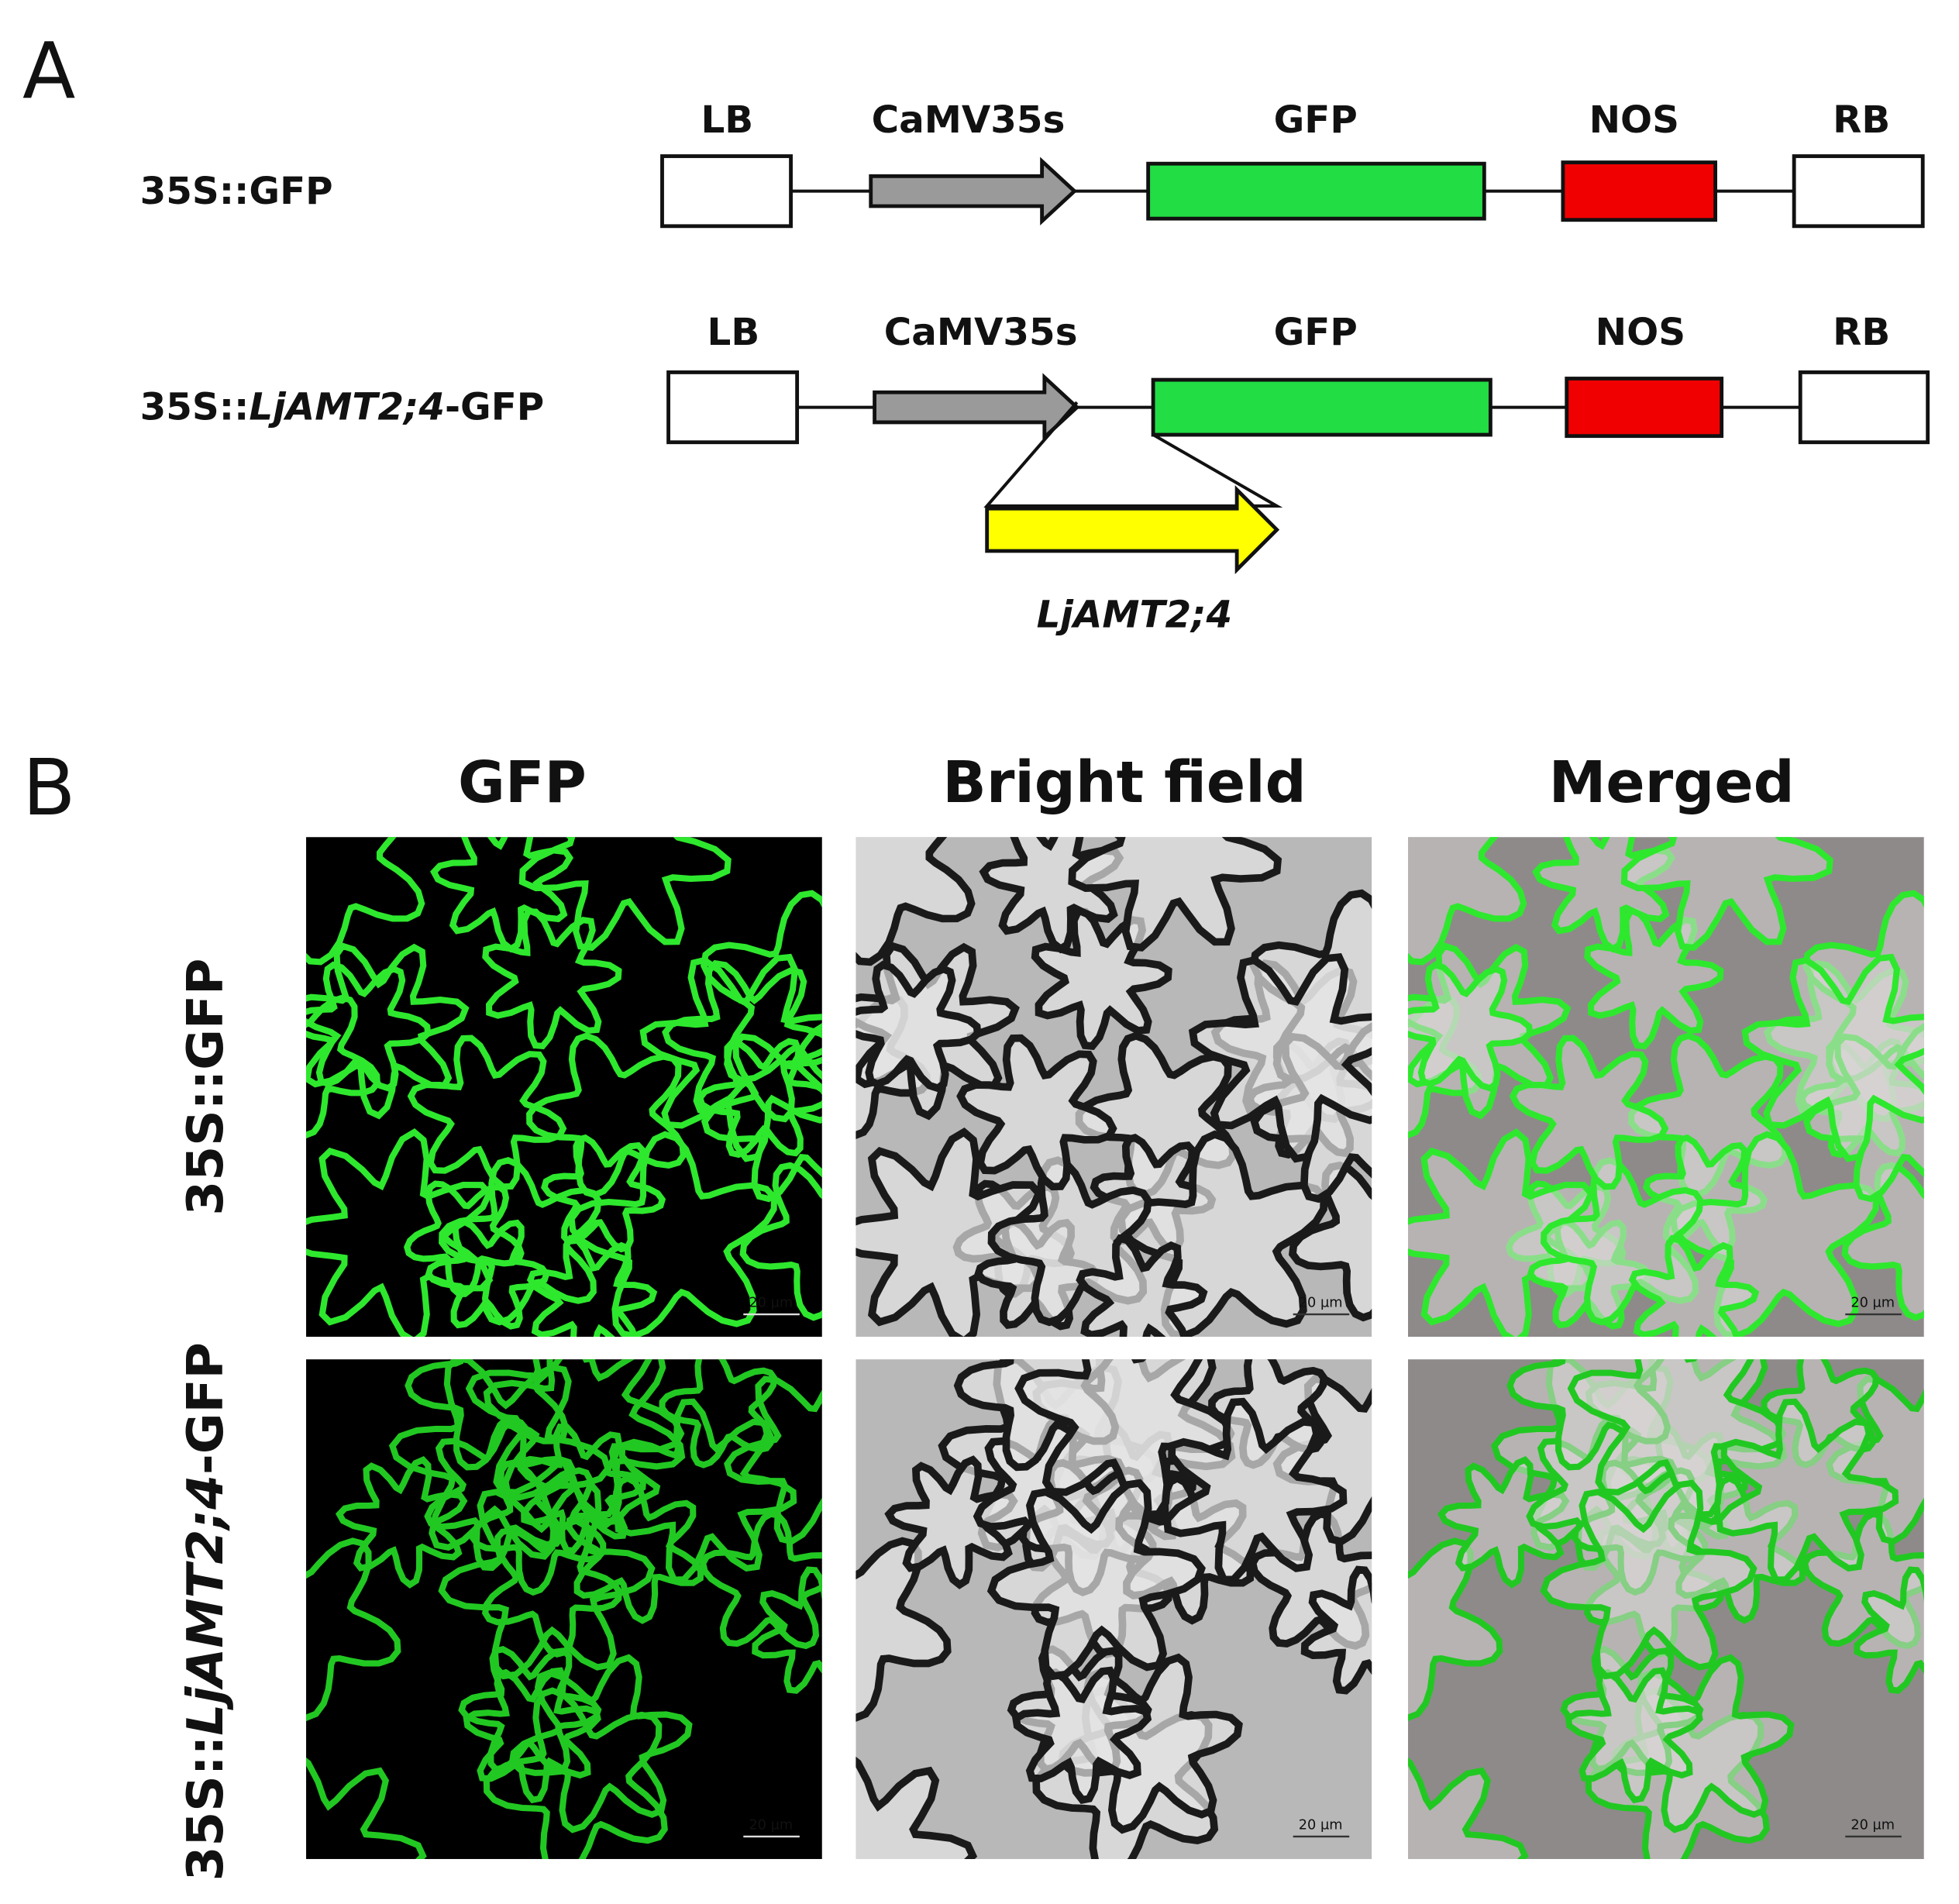 The image size is (1959, 1904). Describe the element at coordinates (206, 1087) in the screenshot. I see `row-label: 35S::GFP` at that location.